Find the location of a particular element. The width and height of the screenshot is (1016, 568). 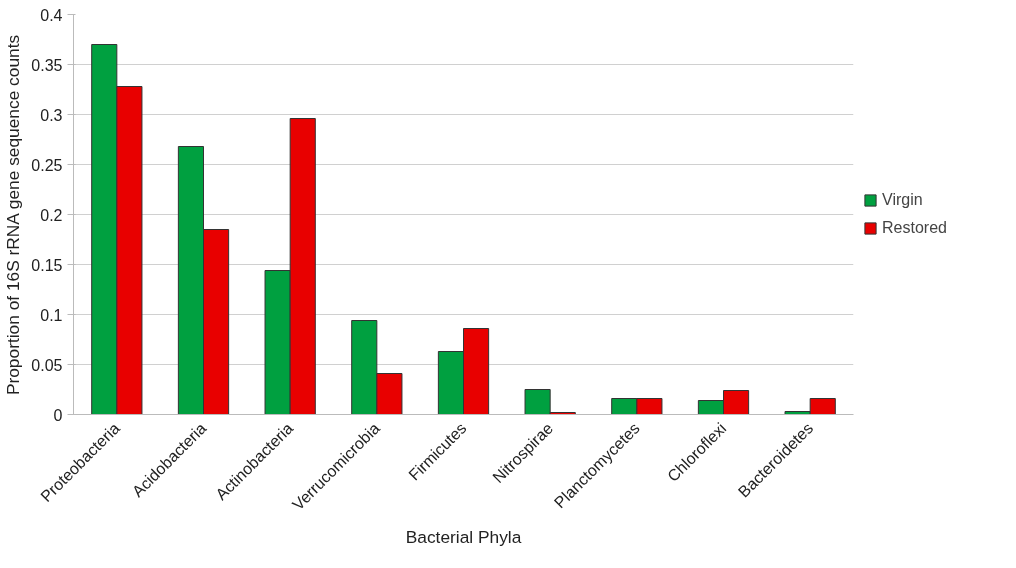

y-tick-label: 0.3 is located at coordinates (51, 115).